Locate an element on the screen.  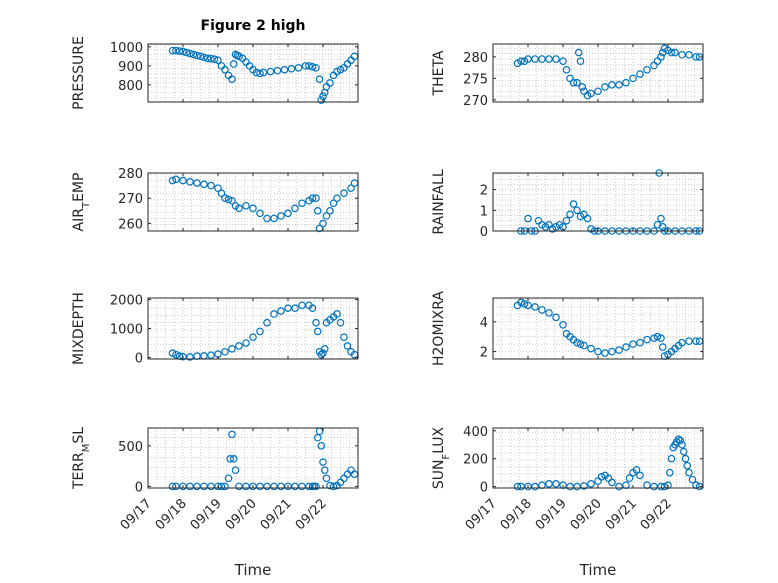
y-tick-label: 400 is located at coordinates (475, 432).